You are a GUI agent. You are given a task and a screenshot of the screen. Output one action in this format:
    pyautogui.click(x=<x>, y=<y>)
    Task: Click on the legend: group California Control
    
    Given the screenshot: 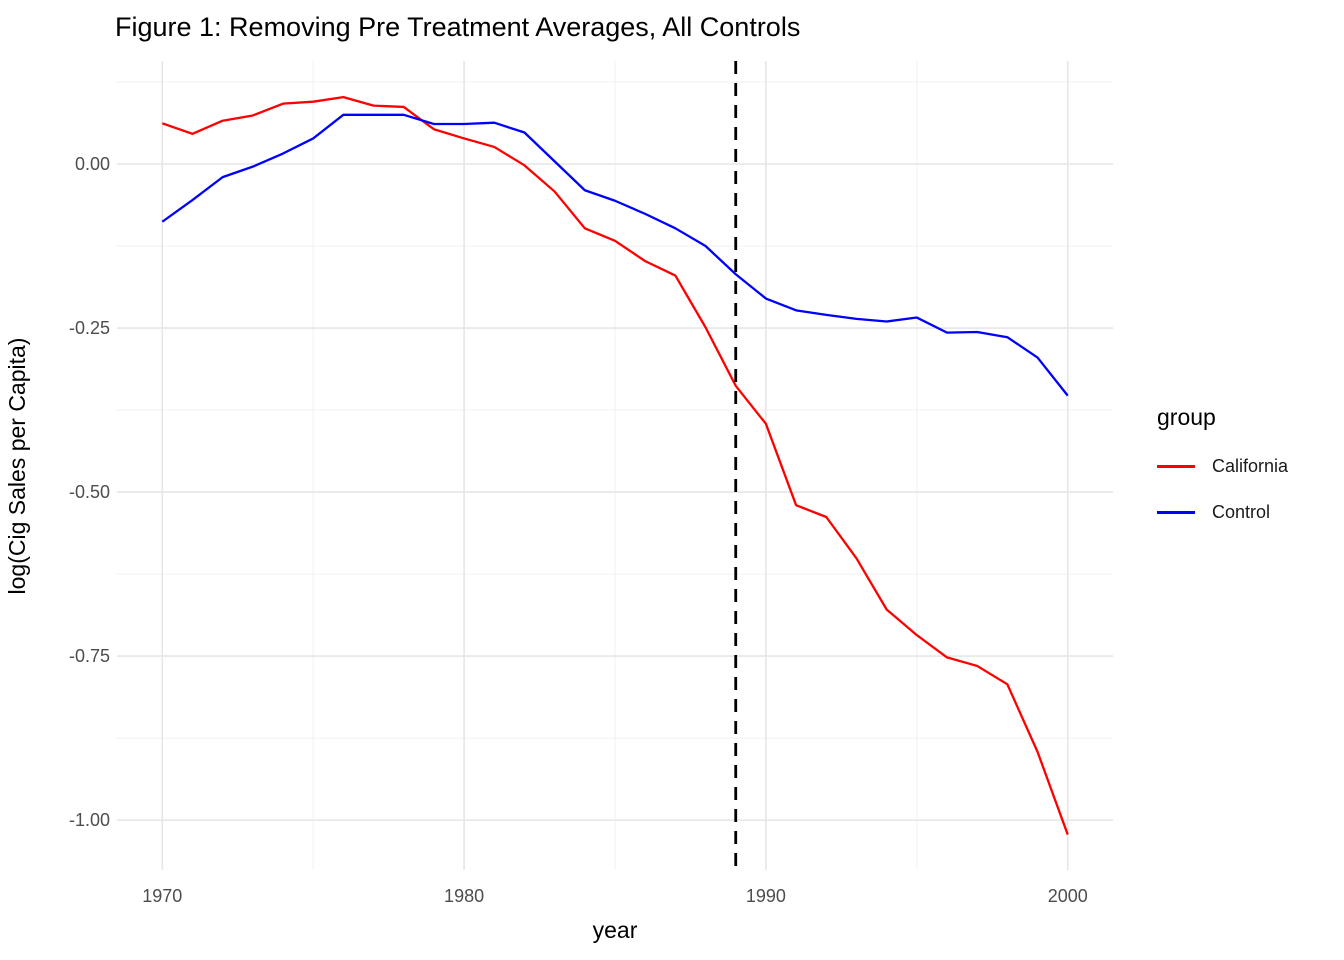 What is the action you would take?
    pyautogui.click(x=1222, y=463)
    